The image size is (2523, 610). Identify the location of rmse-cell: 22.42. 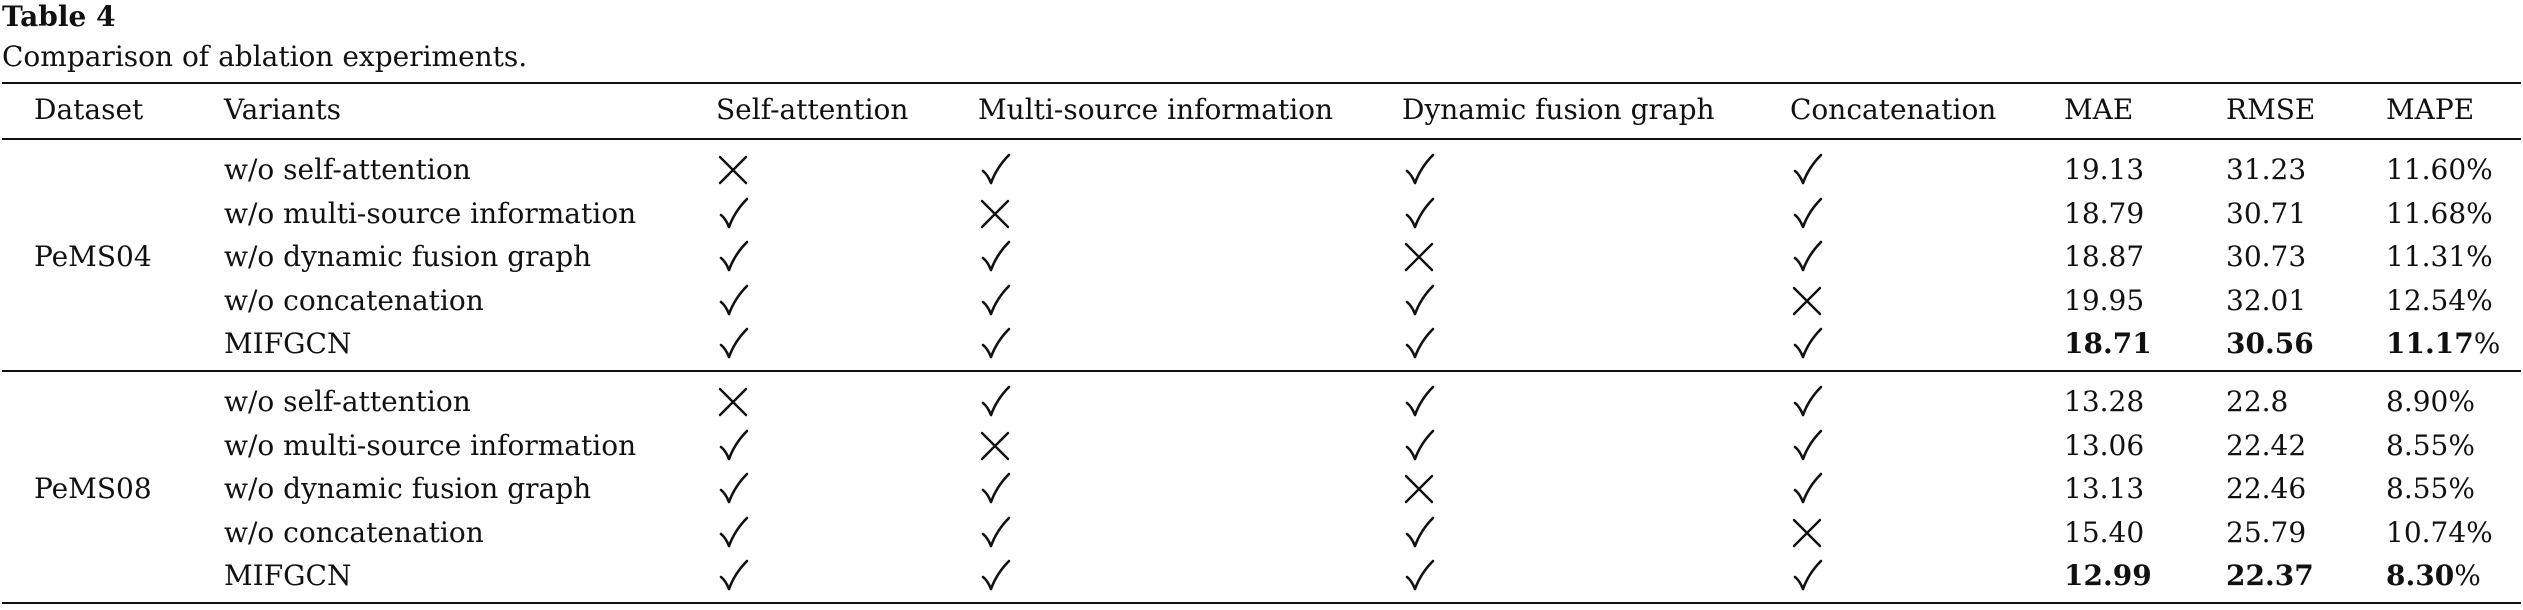
(2266, 445).